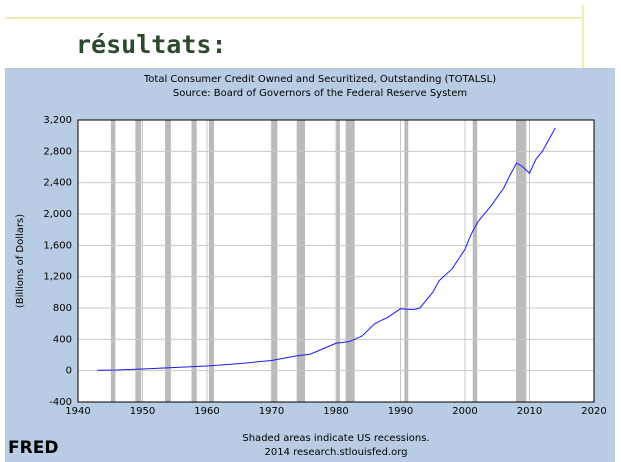 This screenshot has width=621, height=462. Describe the element at coordinates (335, 452) in the screenshot. I see `source: 2014 research.stlouisfed.org` at that location.